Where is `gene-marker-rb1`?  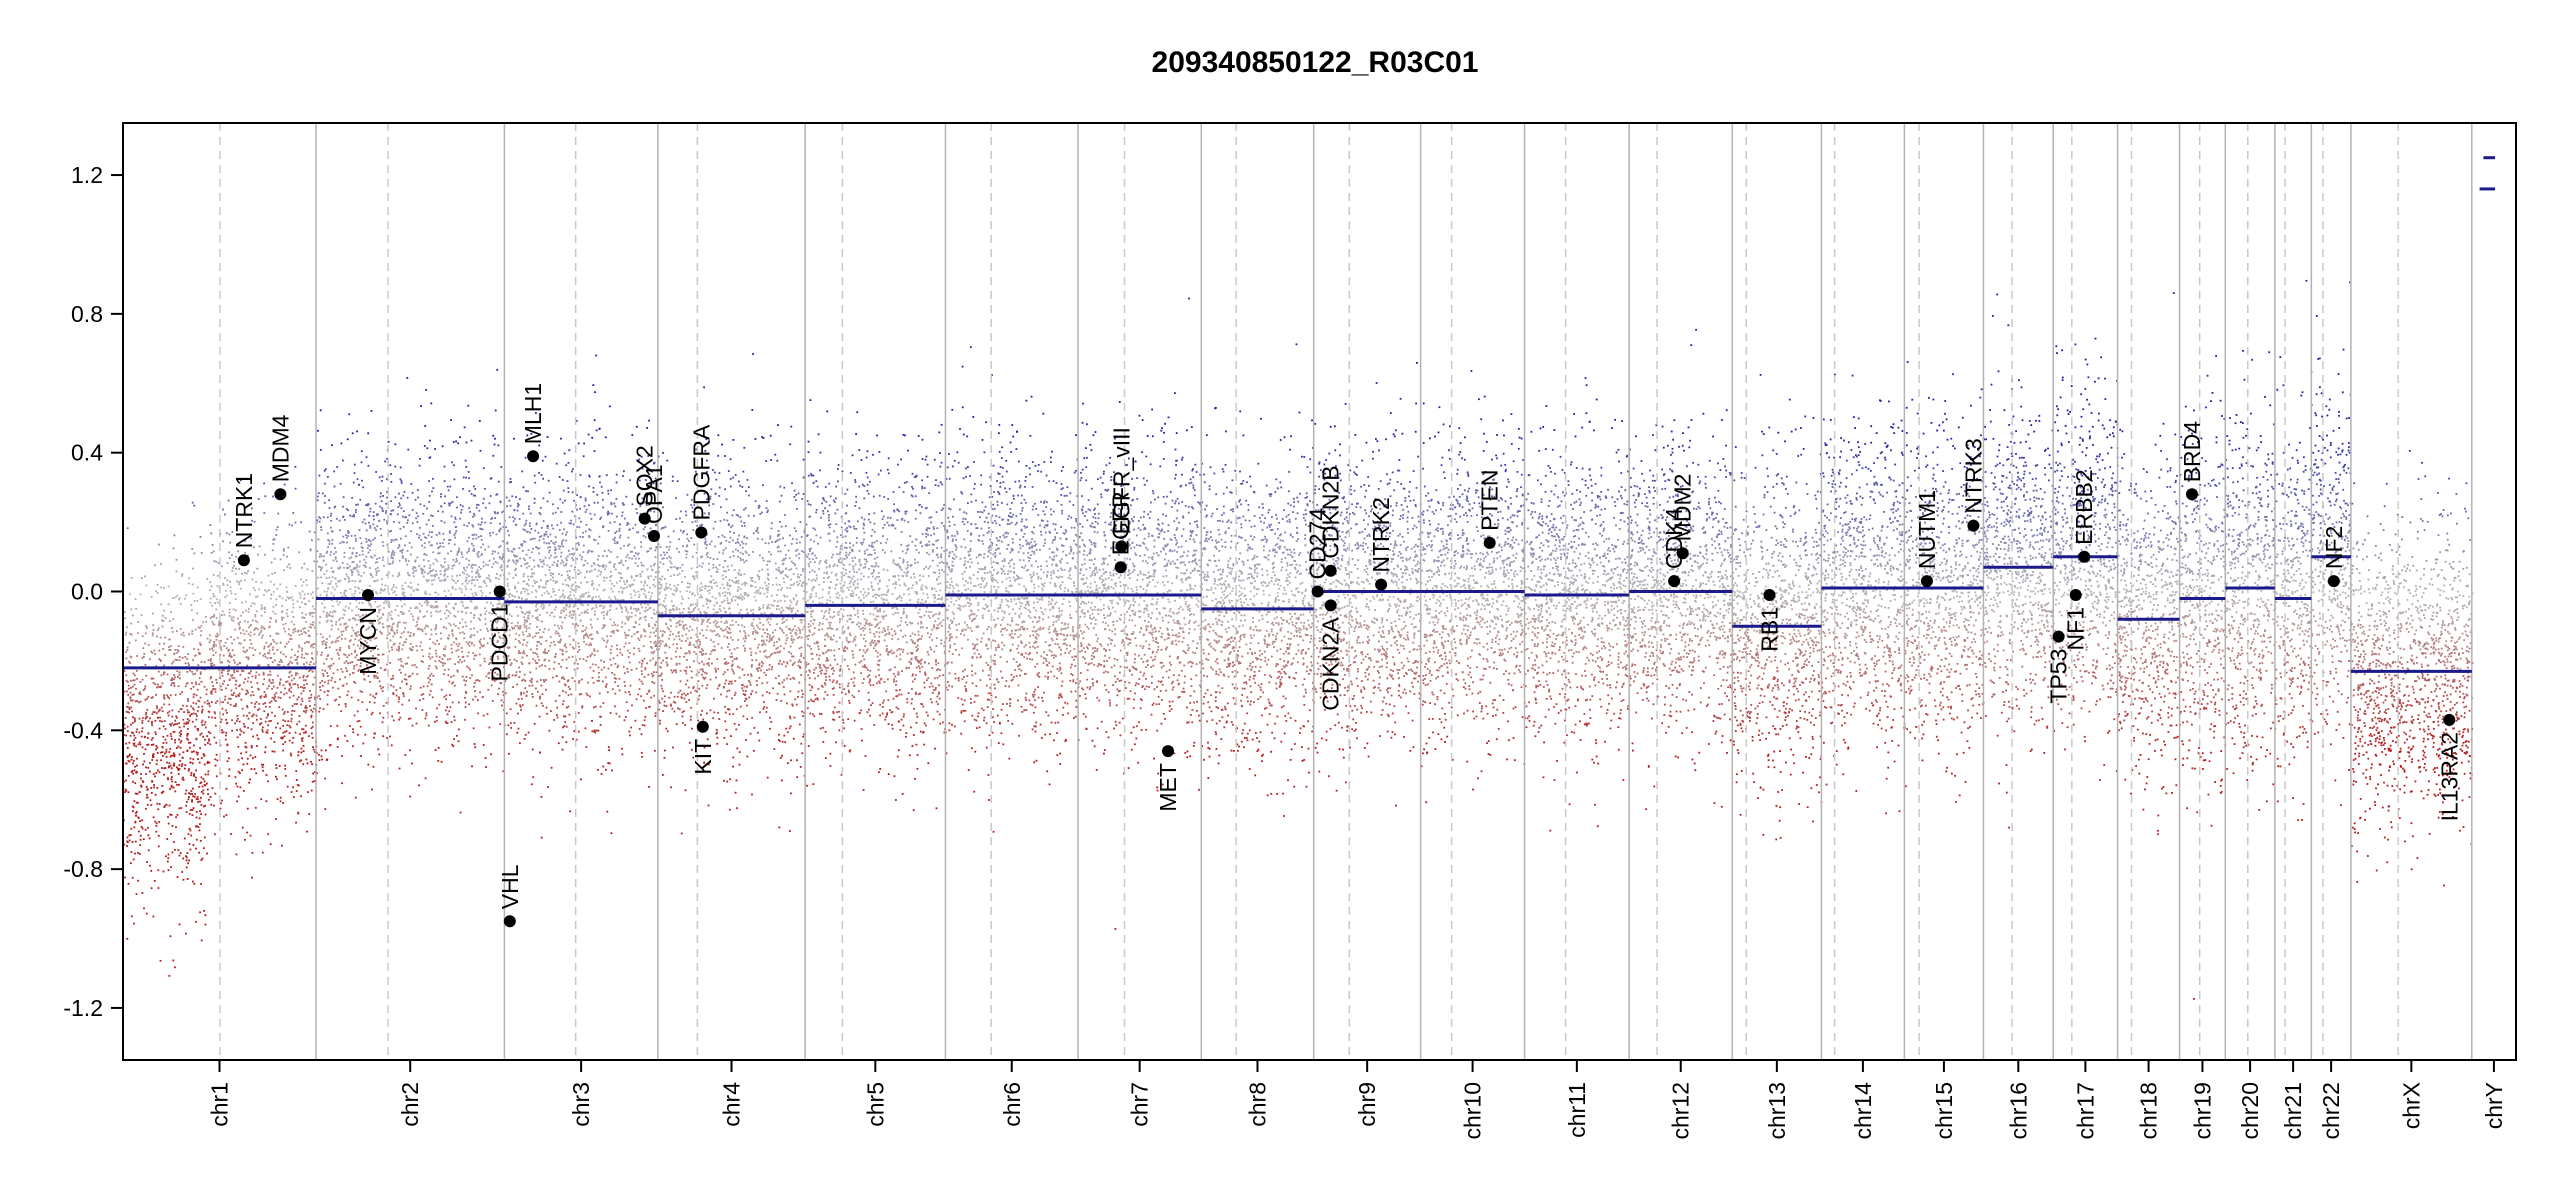
gene-marker-rb1 is located at coordinates (1769, 595).